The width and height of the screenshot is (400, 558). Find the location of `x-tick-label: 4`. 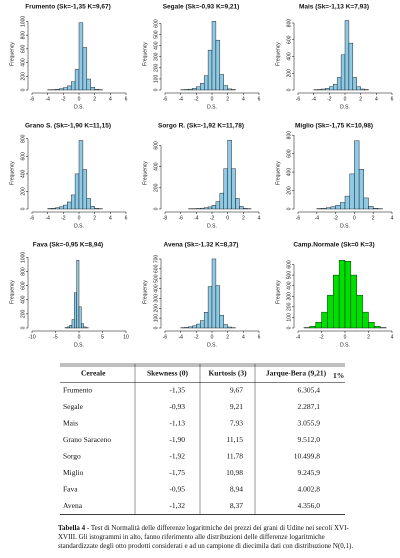

x-tick-label: 4 is located at coordinates (259, 218).